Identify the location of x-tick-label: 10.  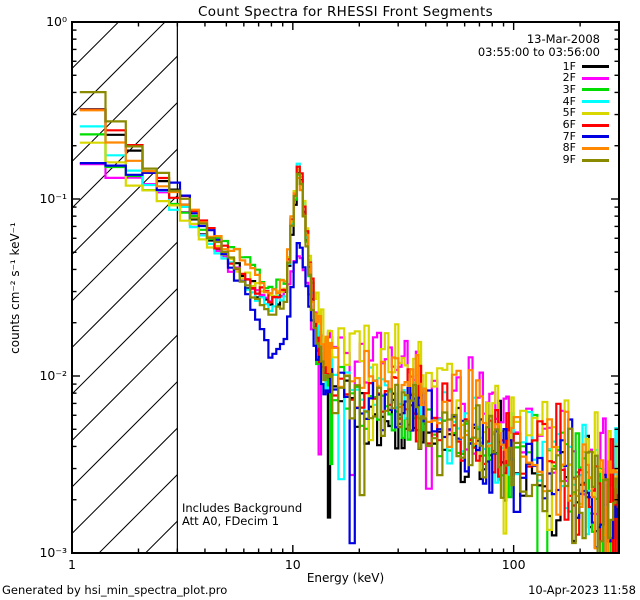
(292, 564).